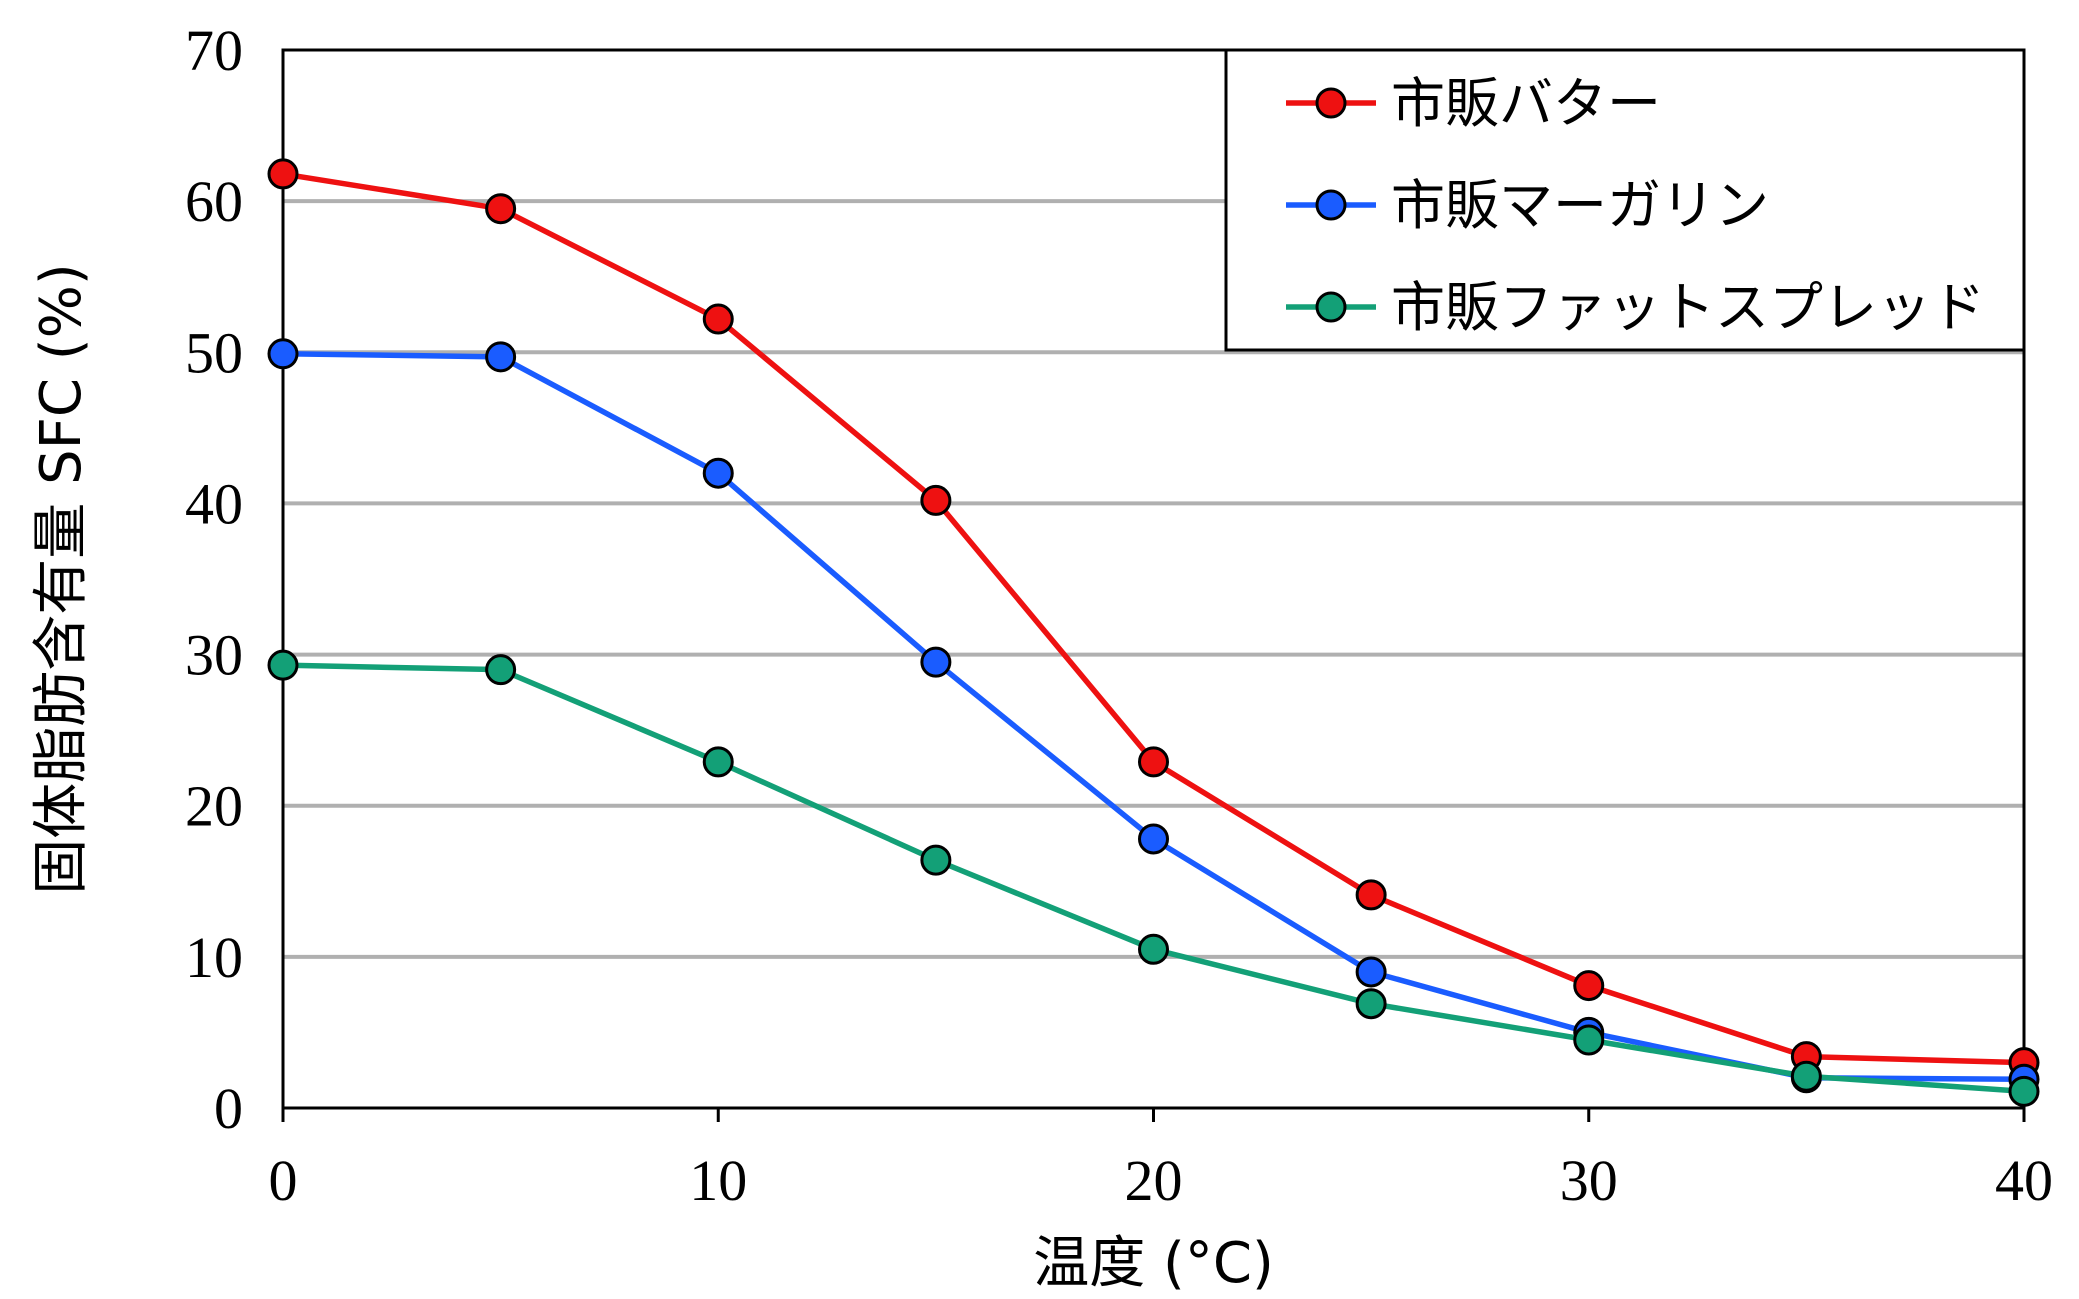 Image resolution: width=2079 pixels, height=1299 pixels. I want to click on legend-label: 市販ファットスプレッド, so click(1688, 307).